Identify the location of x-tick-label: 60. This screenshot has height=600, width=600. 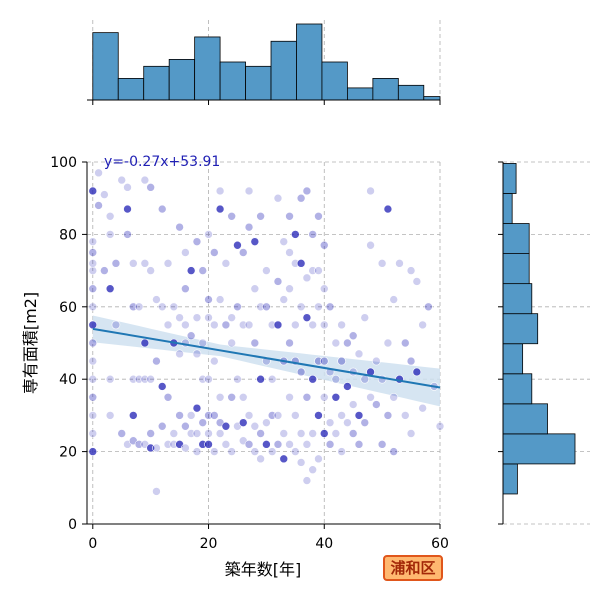
(440, 544).